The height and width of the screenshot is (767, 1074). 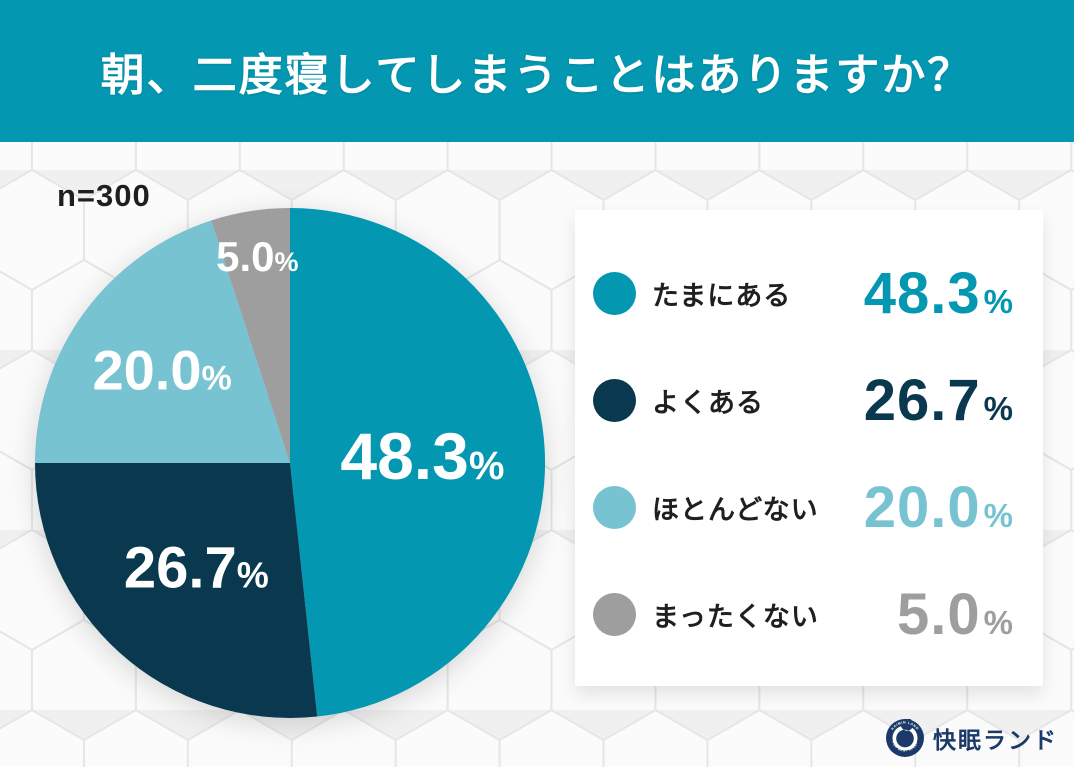 I want to click on legend-value: 48.3%, so click(x=938, y=293).